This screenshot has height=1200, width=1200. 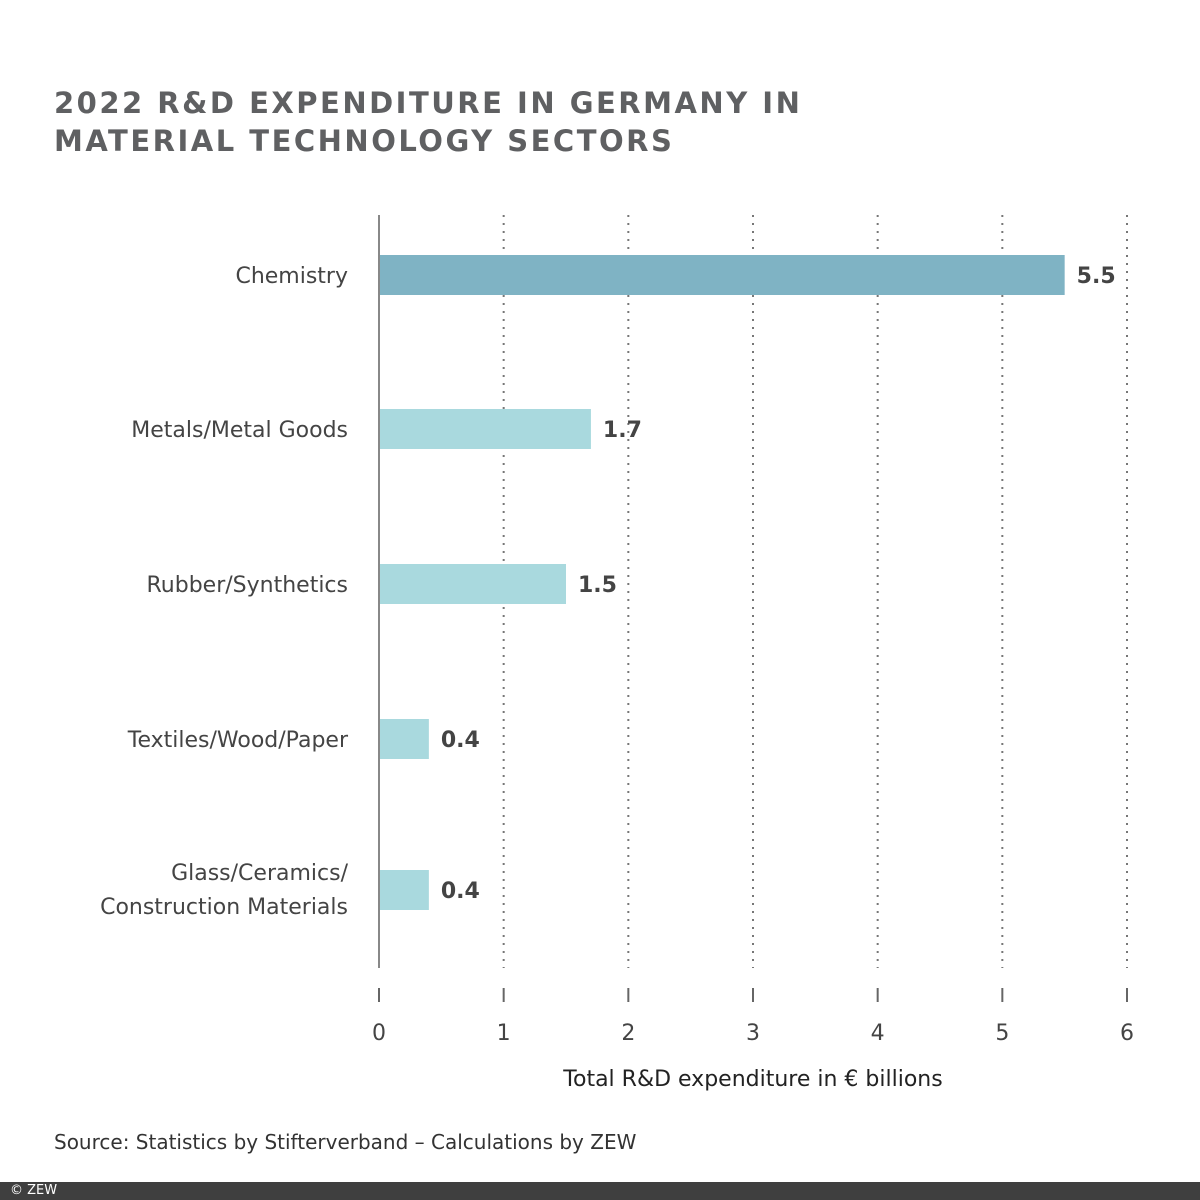 What do you see at coordinates (379, 1033) in the screenshot?
I see `x-tick-label: 0` at bounding box center [379, 1033].